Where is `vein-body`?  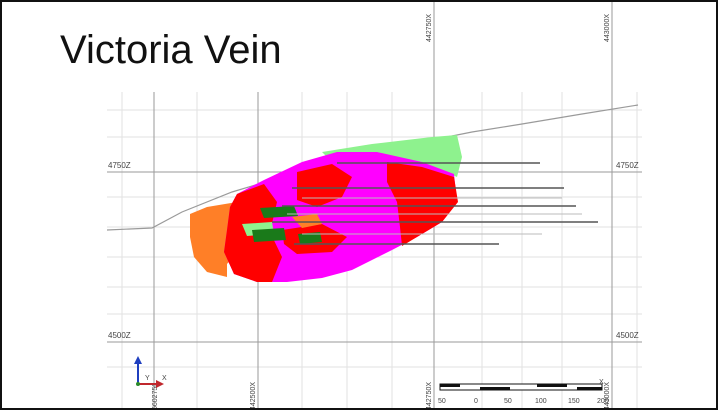
vein-body is located at coordinates (326, 208).